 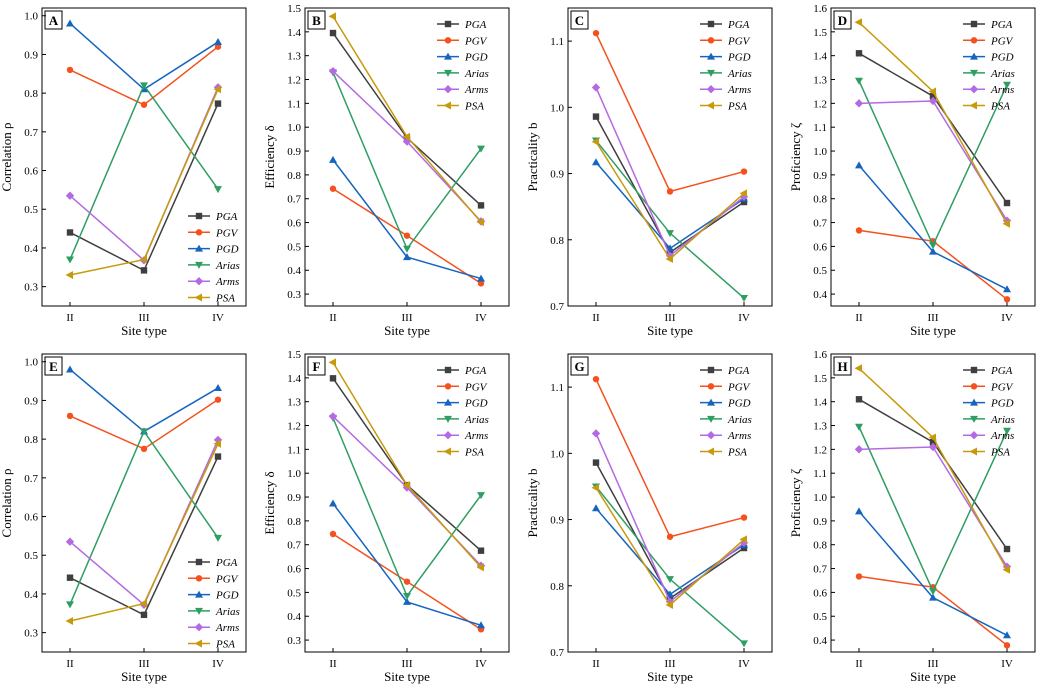 I want to click on x-tick-label: III, so click(x=670, y=318).